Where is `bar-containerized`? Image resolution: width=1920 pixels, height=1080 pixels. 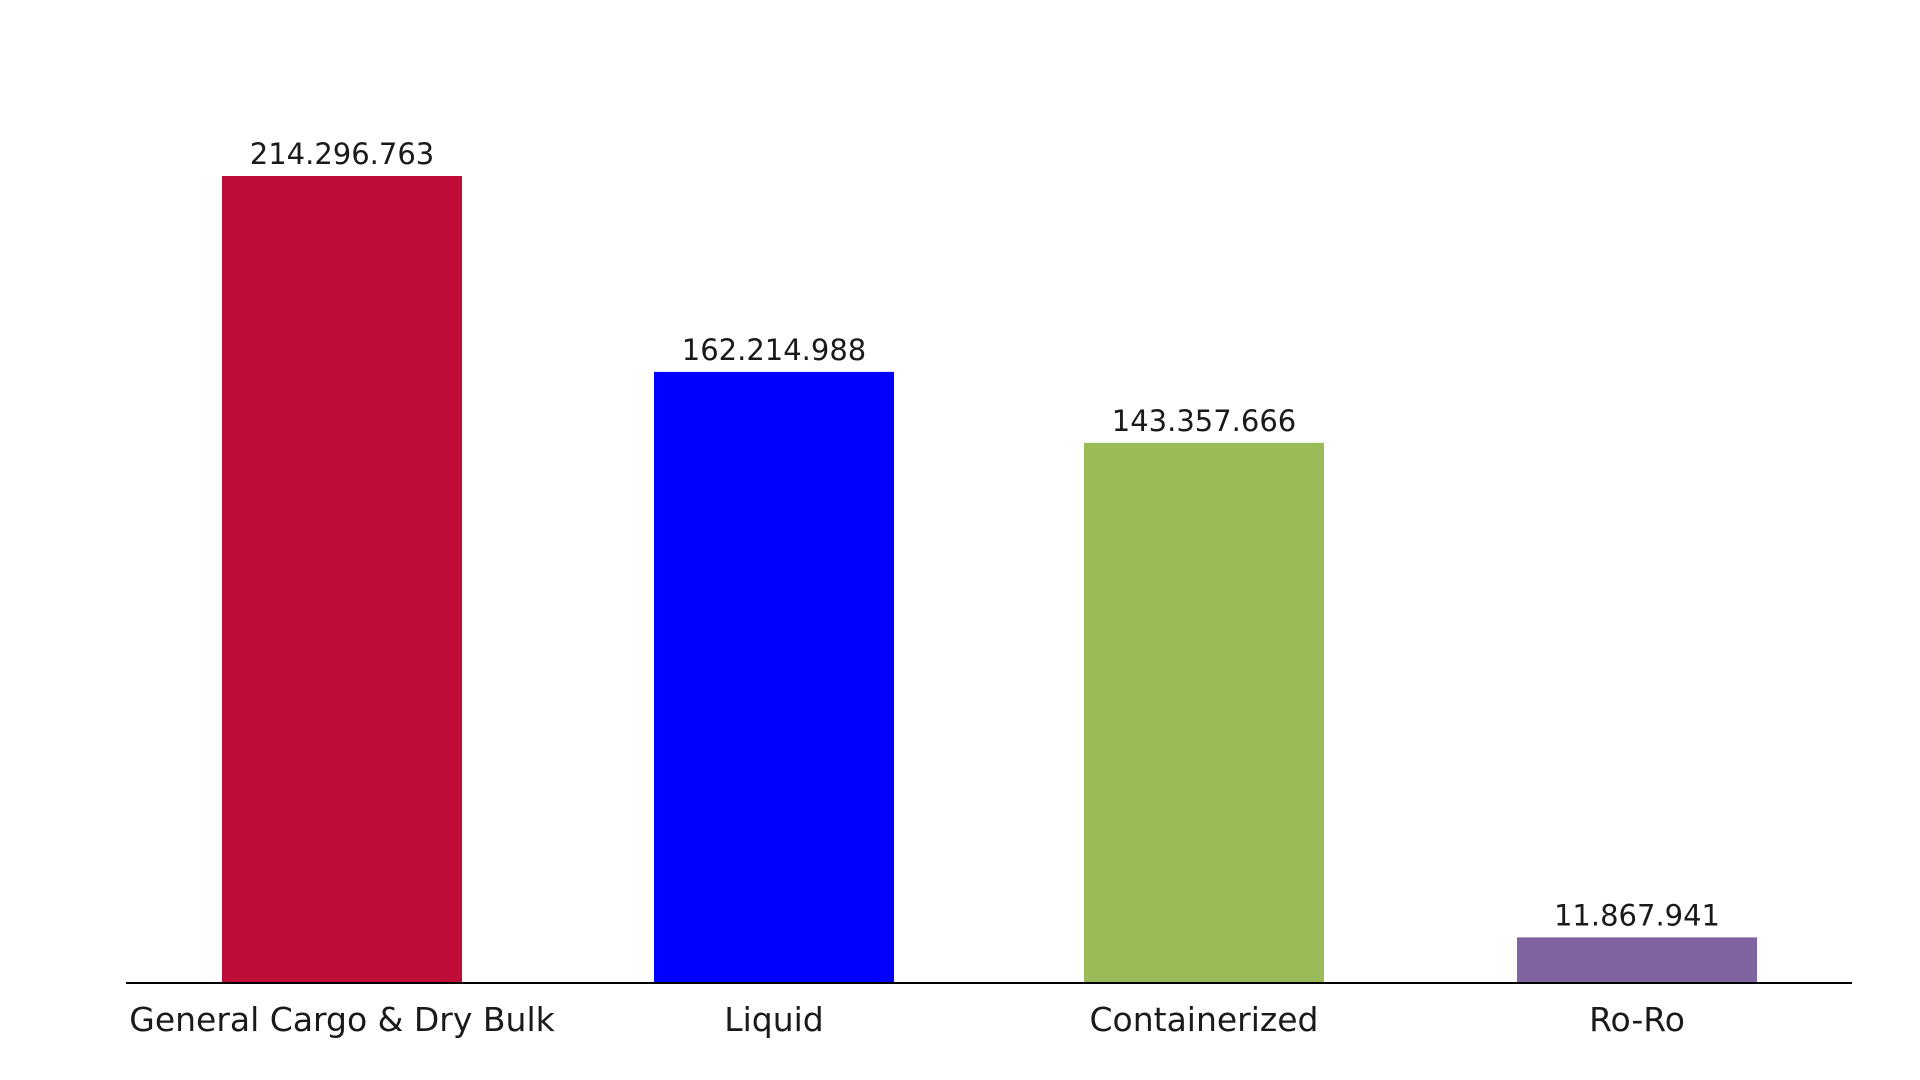 bar-containerized is located at coordinates (1204, 712).